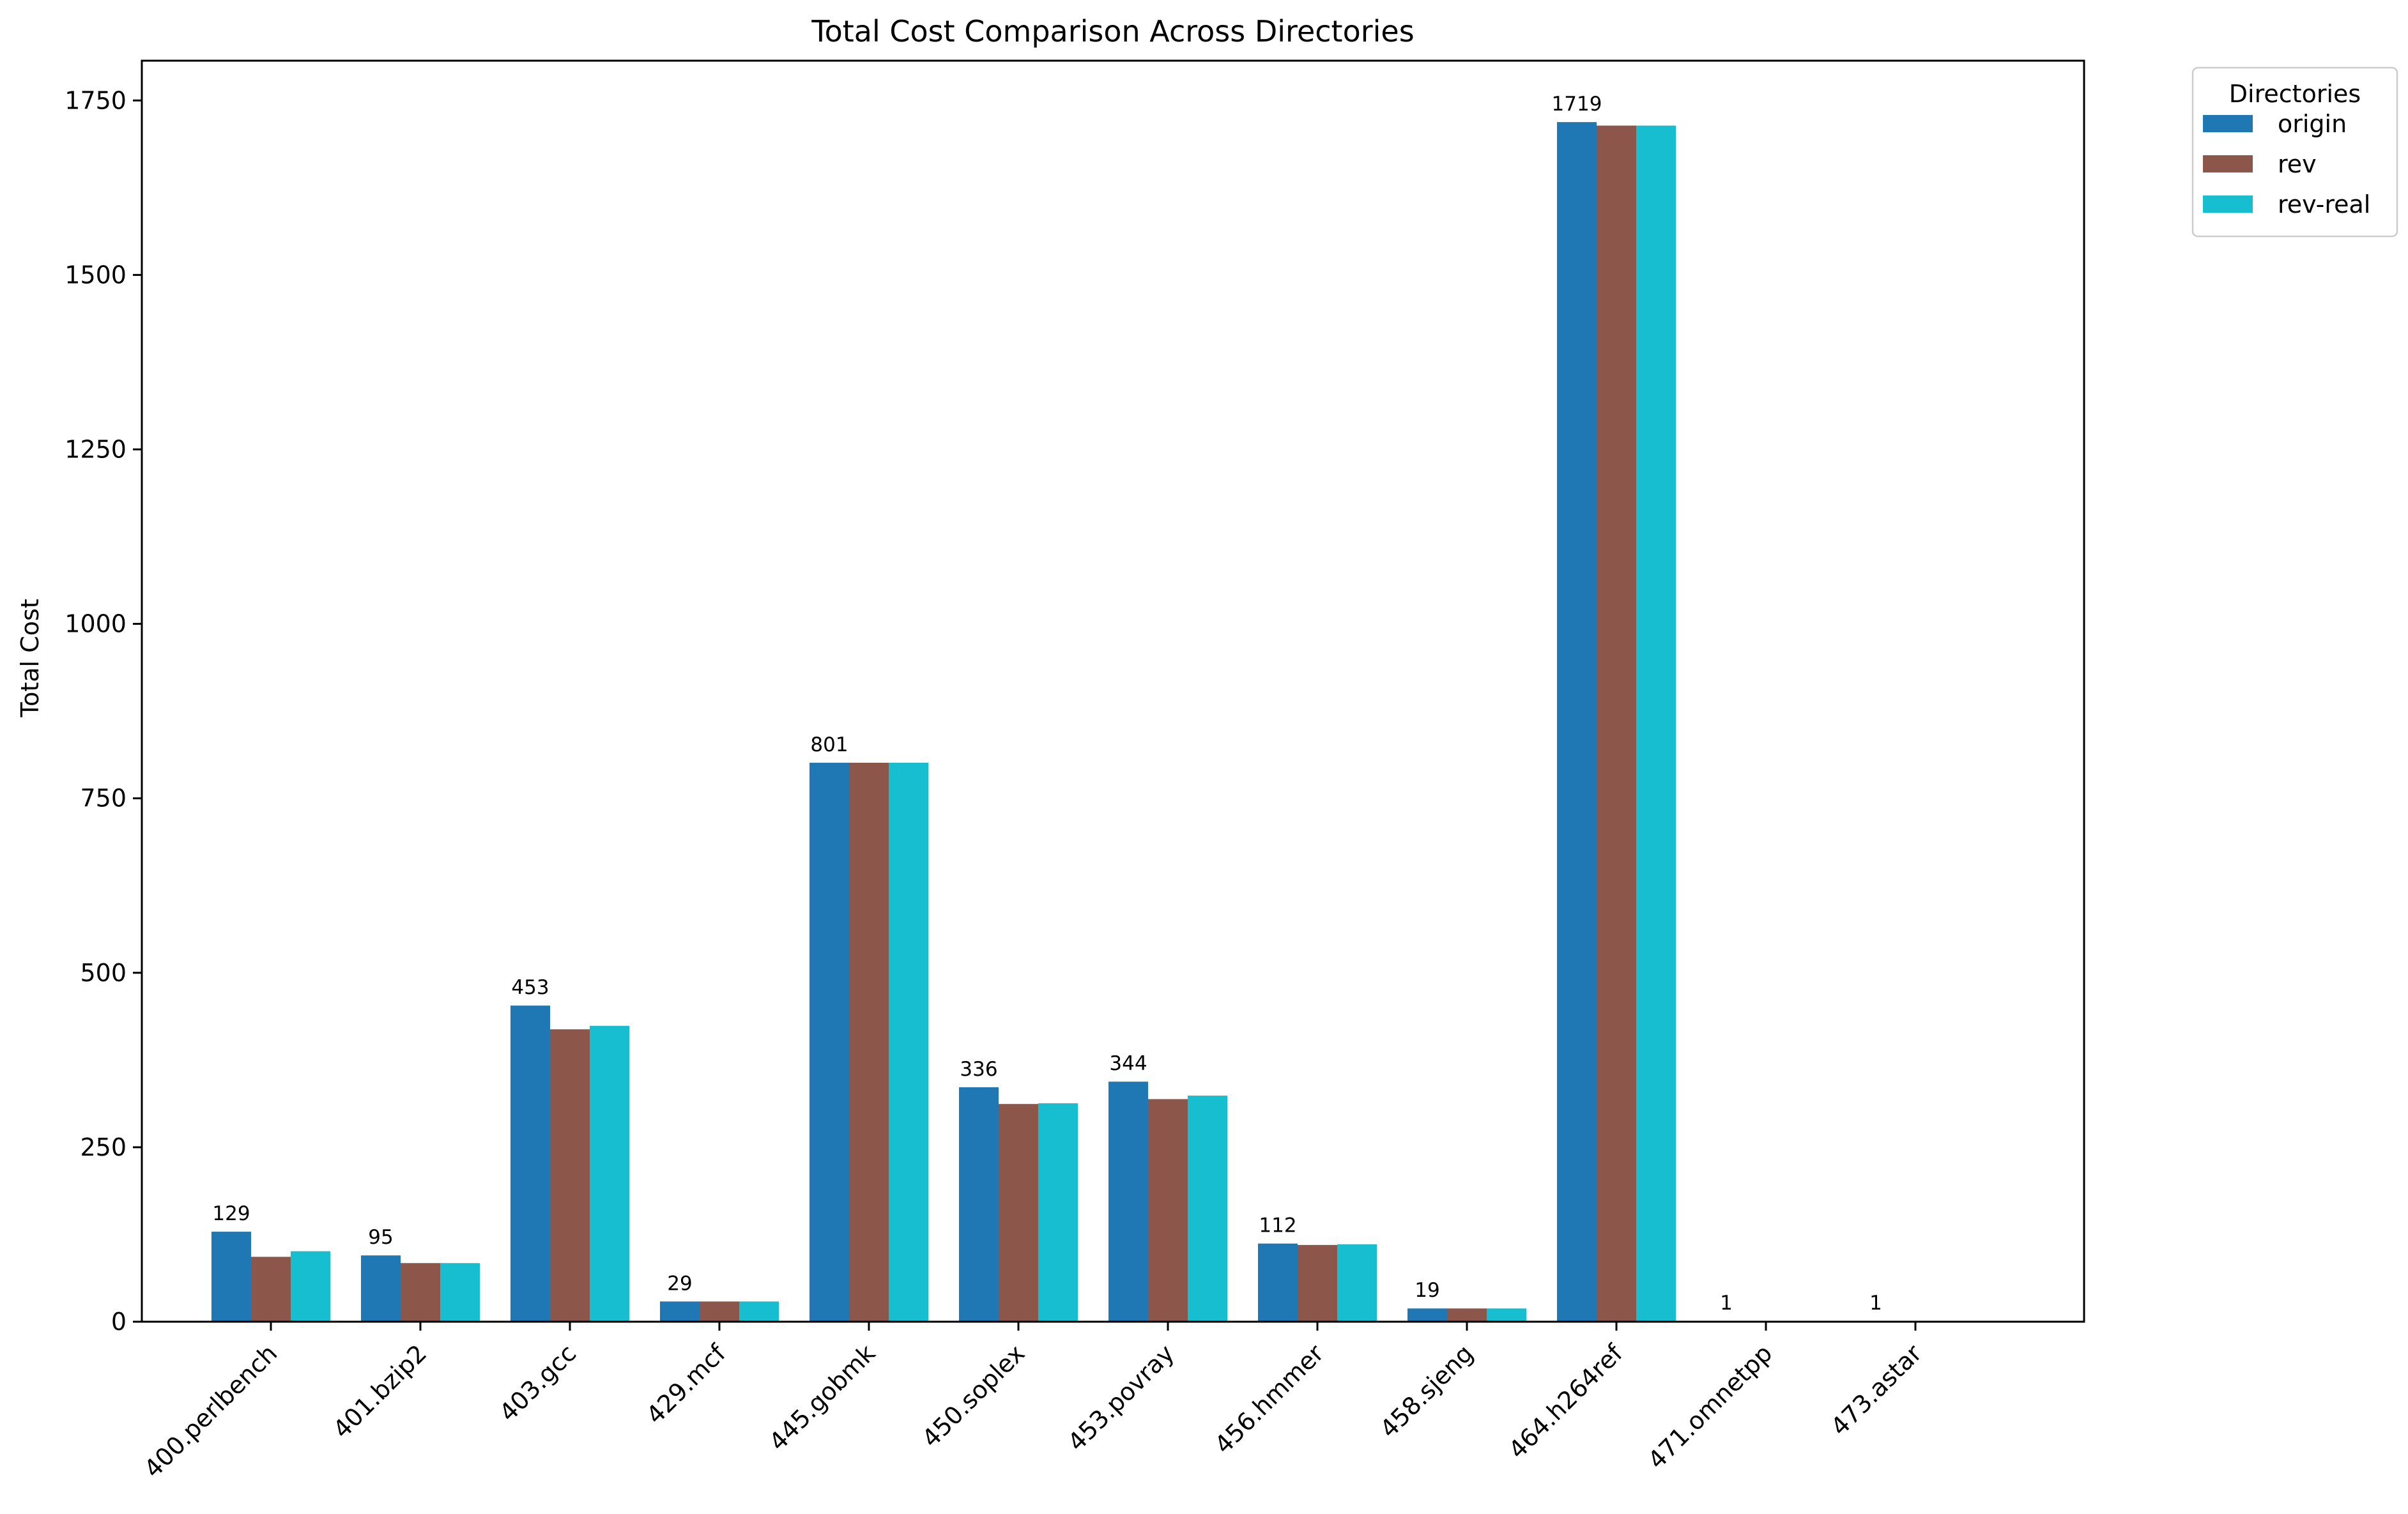 Image resolution: width=2408 pixels, height=1514 pixels. Describe the element at coordinates (96, 449) in the screenshot. I see `y-tick-label: 1250` at that location.